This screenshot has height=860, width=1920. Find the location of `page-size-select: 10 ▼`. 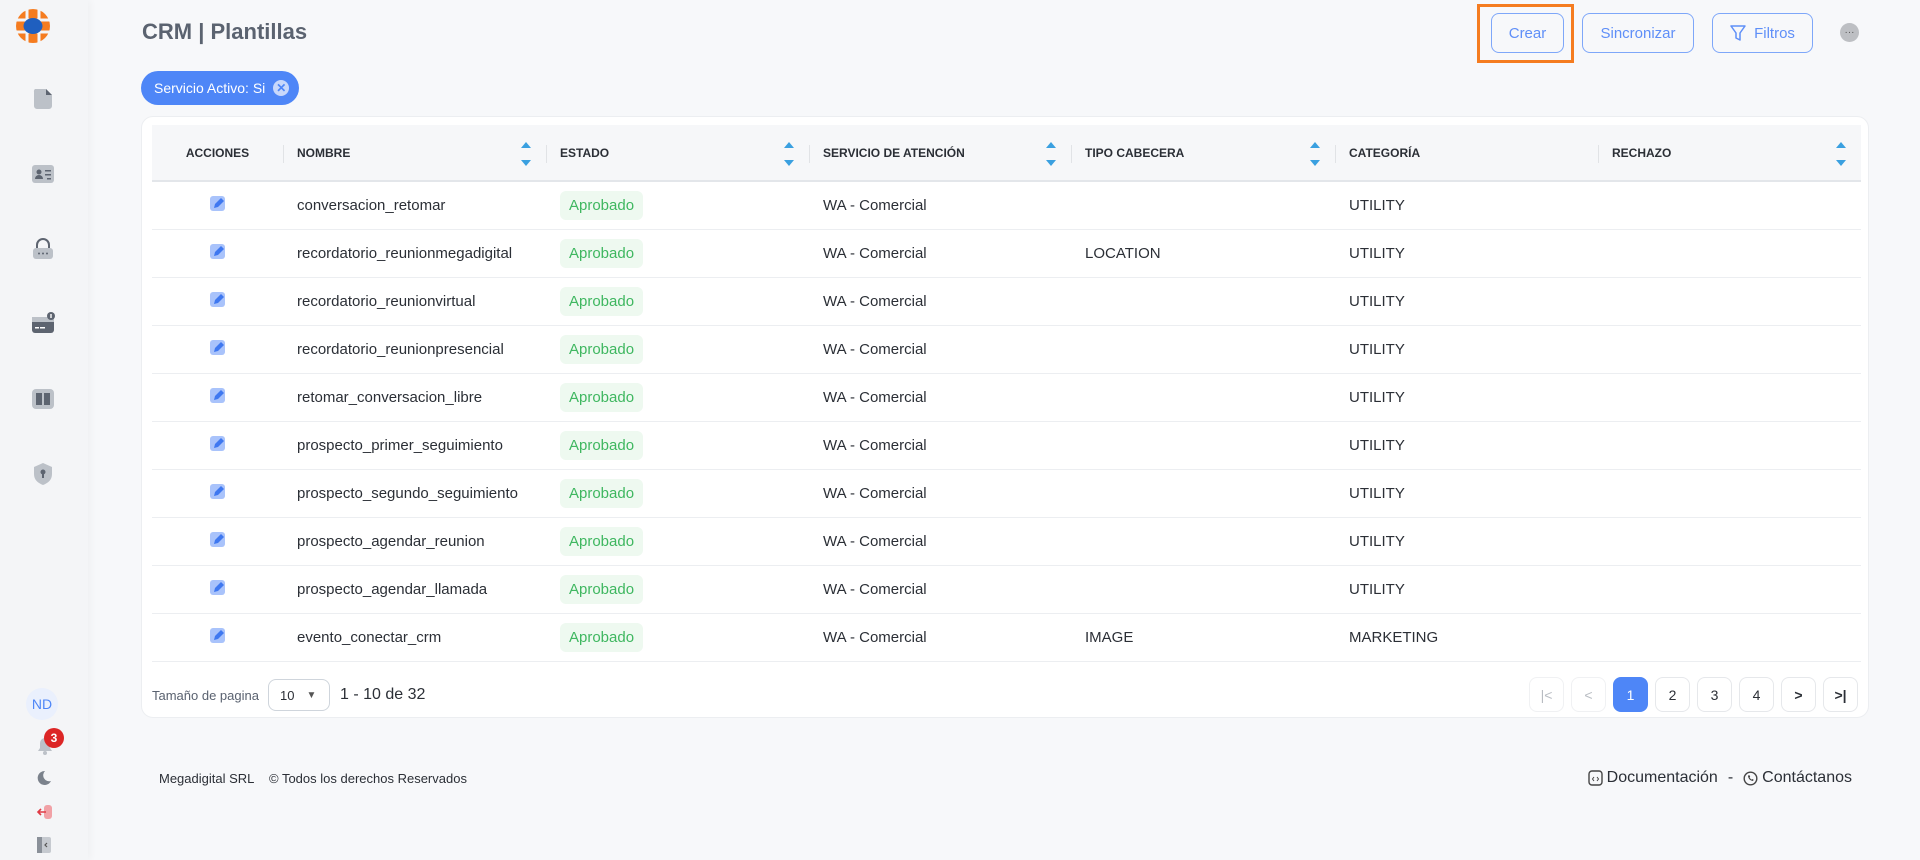

page-size-select: 10 ▼ is located at coordinates (298, 695).